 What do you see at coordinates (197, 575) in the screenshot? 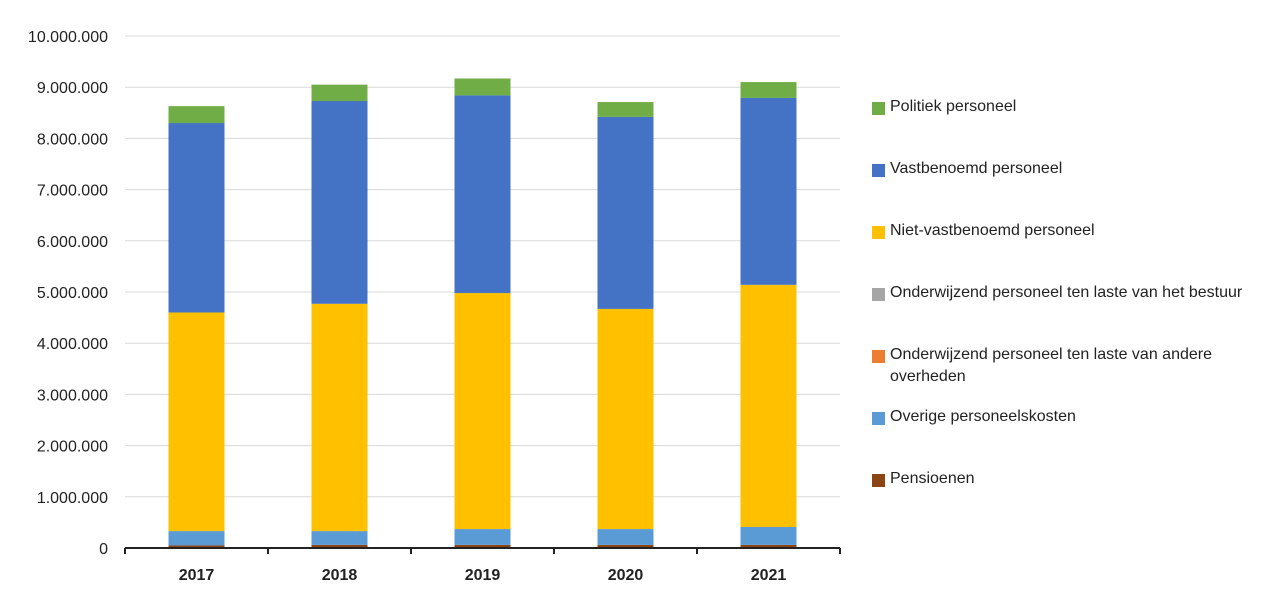
I see `x-tick-label: 2017` at bounding box center [197, 575].